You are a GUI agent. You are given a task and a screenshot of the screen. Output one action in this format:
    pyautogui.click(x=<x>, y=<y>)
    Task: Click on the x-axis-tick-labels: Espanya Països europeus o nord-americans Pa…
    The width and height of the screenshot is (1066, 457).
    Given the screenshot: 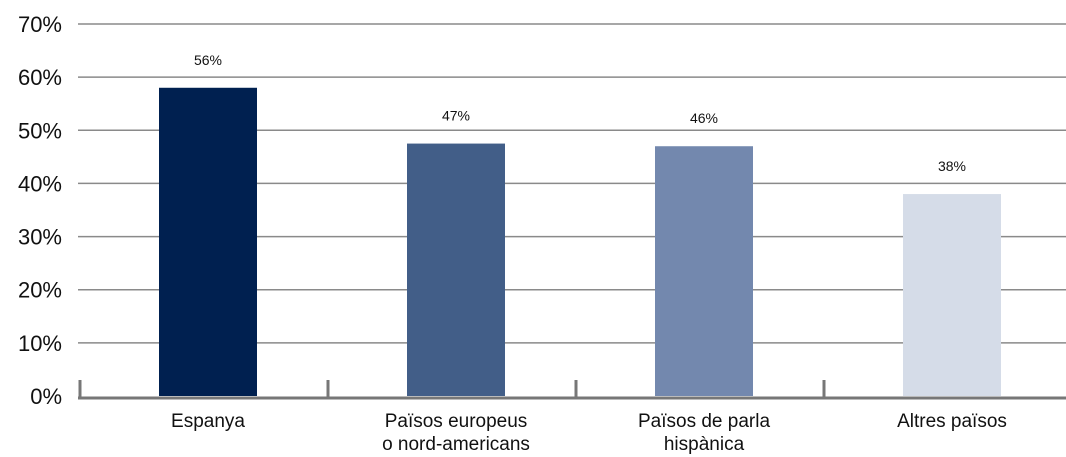 What is the action you would take?
    pyautogui.click(x=589, y=433)
    